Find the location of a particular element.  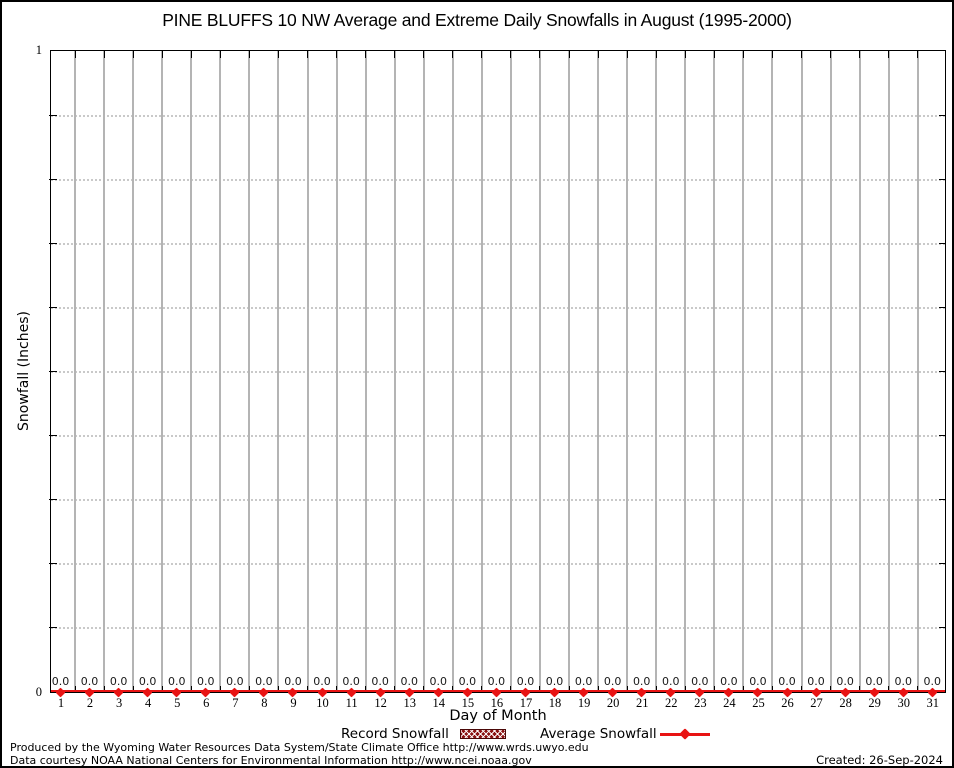

x-tick-label: 13 is located at coordinates (409, 703).